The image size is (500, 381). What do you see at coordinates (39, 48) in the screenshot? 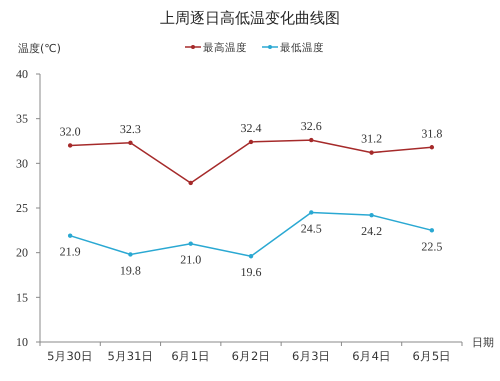
I see `y-axis-title: 温度(℃)` at bounding box center [39, 48].